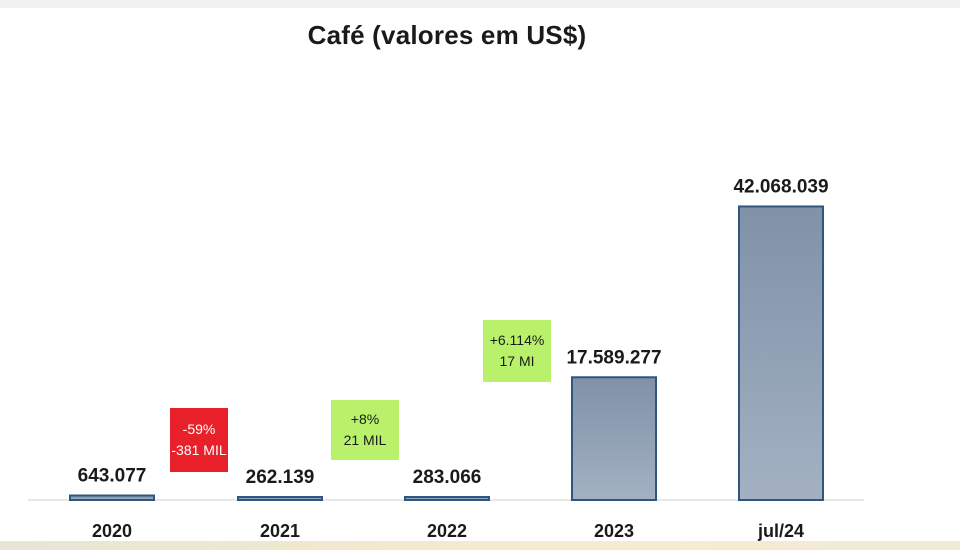  Describe the element at coordinates (780, 186) in the screenshot. I see `value-label: 42.068.039` at that location.